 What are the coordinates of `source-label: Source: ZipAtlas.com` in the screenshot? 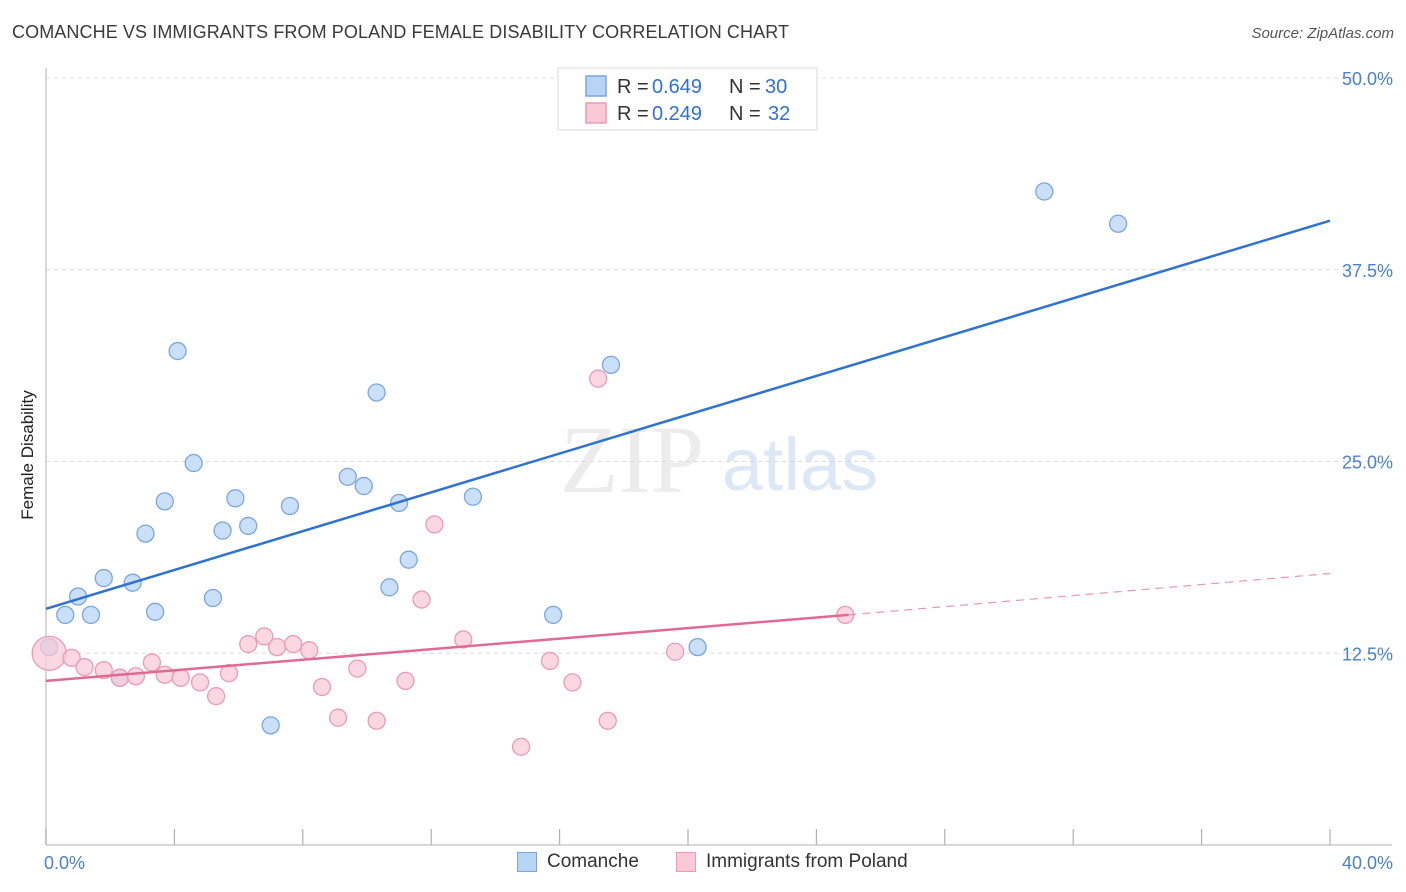 It's located at (1322, 33).